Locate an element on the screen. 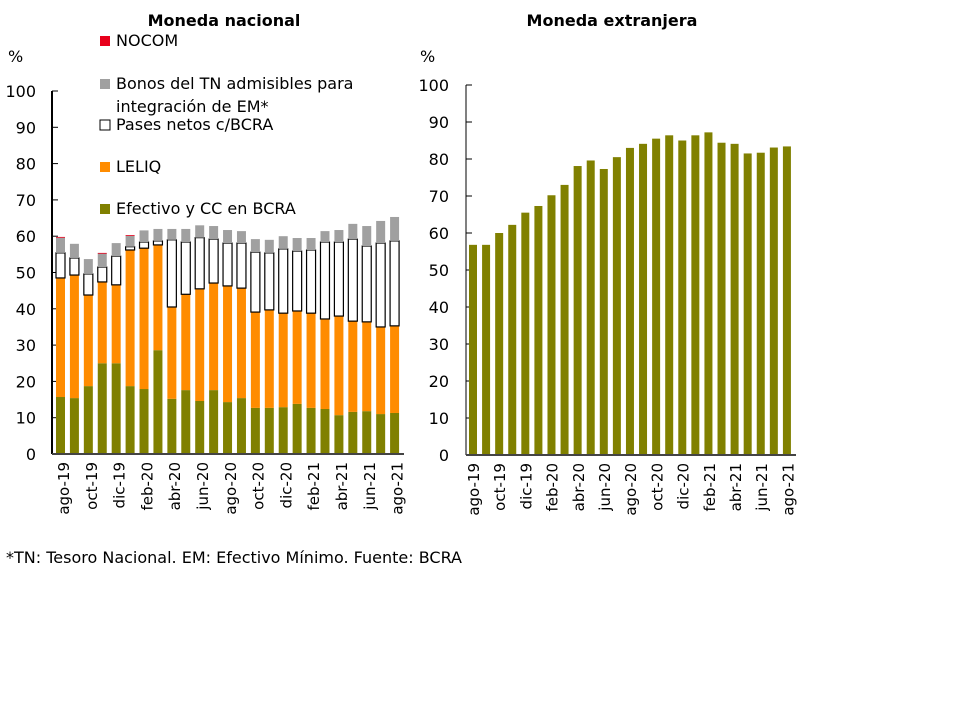 This screenshot has height=720, width=960. x-tick-label: feb-20 is located at coordinates (553, 487).